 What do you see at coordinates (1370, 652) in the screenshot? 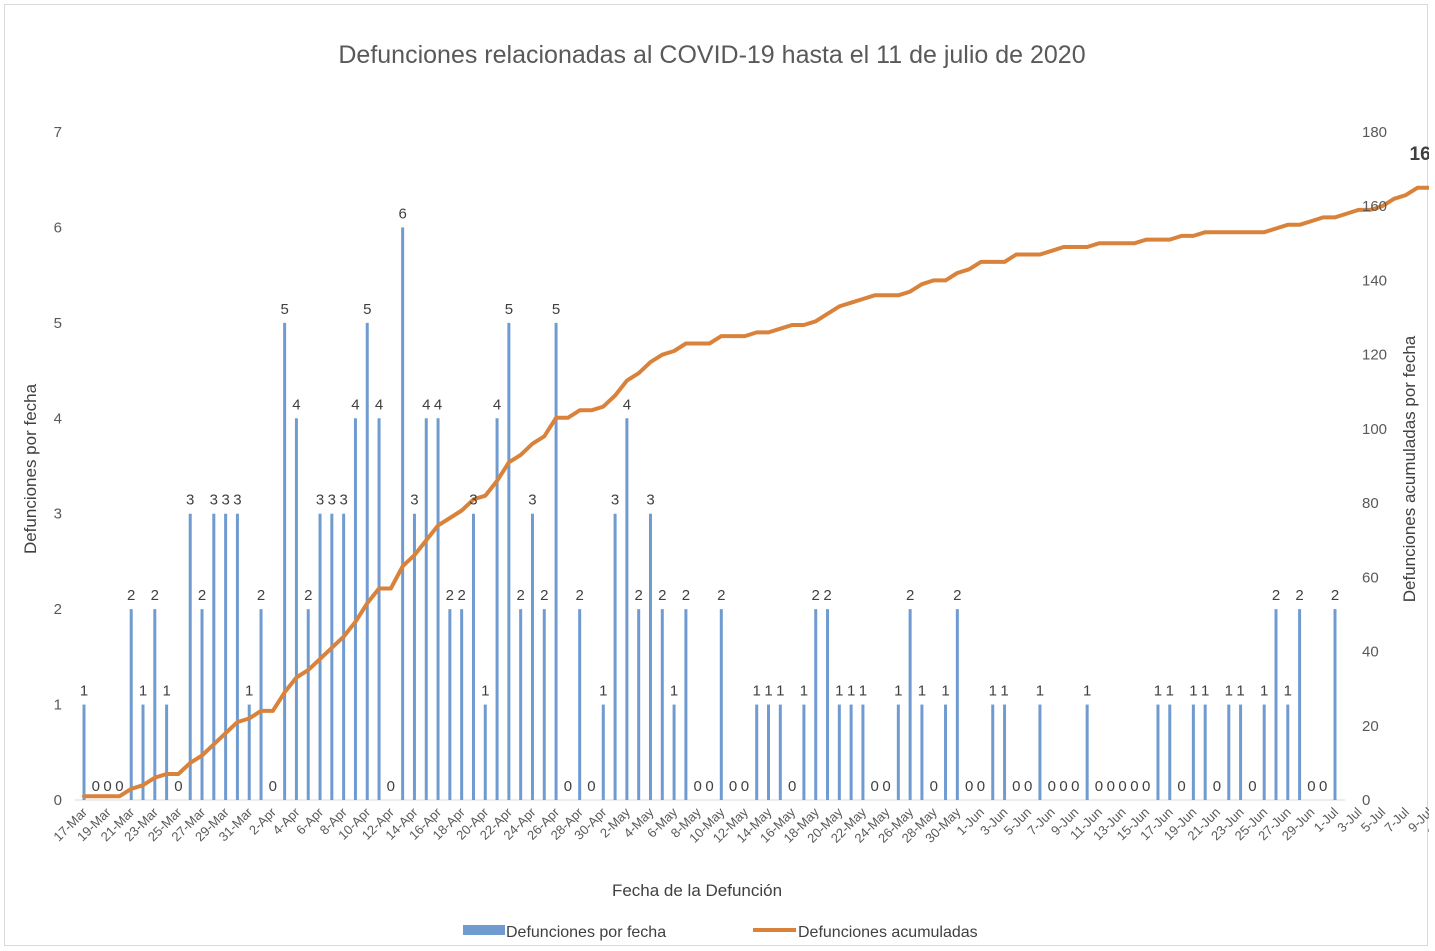
I see `y2-tick-label: 40` at bounding box center [1370, 652].